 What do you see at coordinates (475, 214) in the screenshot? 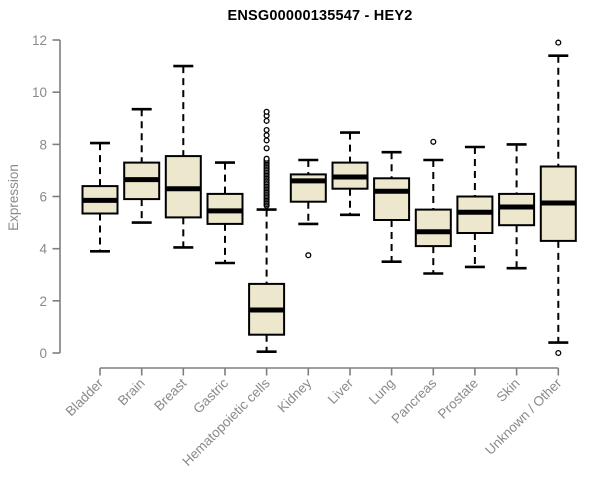
I see `box-prostate` at bounding box center [475, 214].